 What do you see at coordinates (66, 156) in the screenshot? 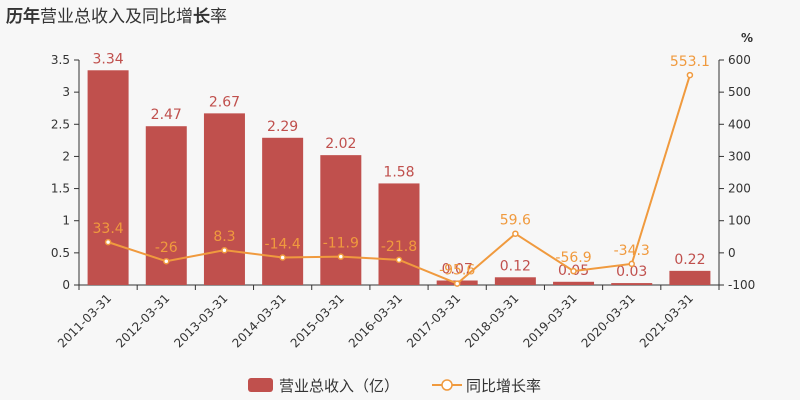
I see `y-left-tick-label: 2` at bounding box center [66, 156].